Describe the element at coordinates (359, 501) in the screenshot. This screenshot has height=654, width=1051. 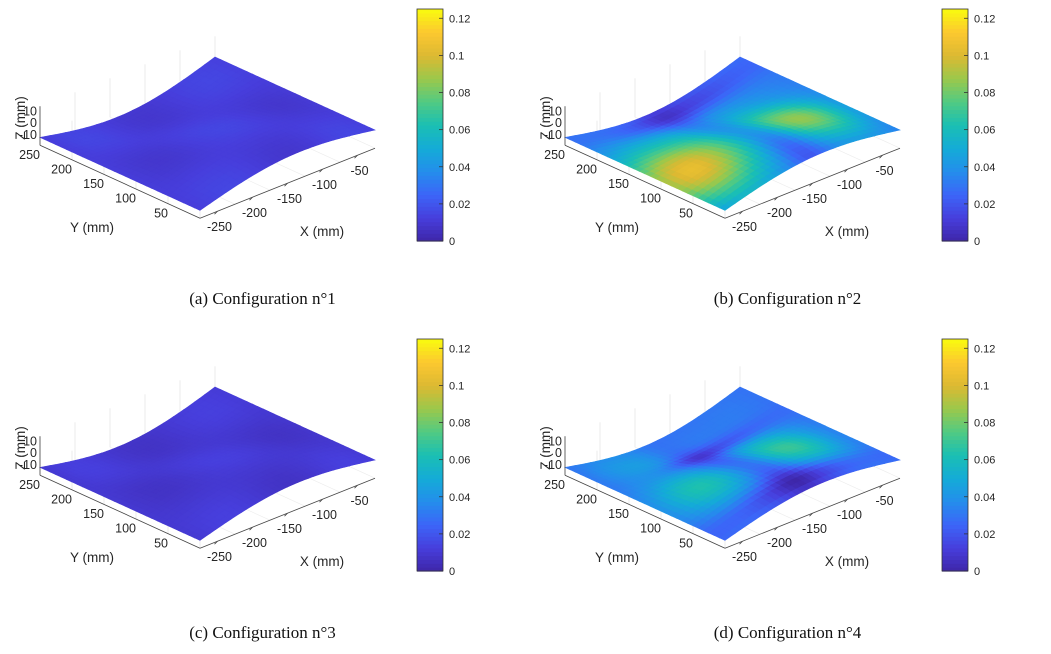
I see `x-tick-label: -50` at that location.